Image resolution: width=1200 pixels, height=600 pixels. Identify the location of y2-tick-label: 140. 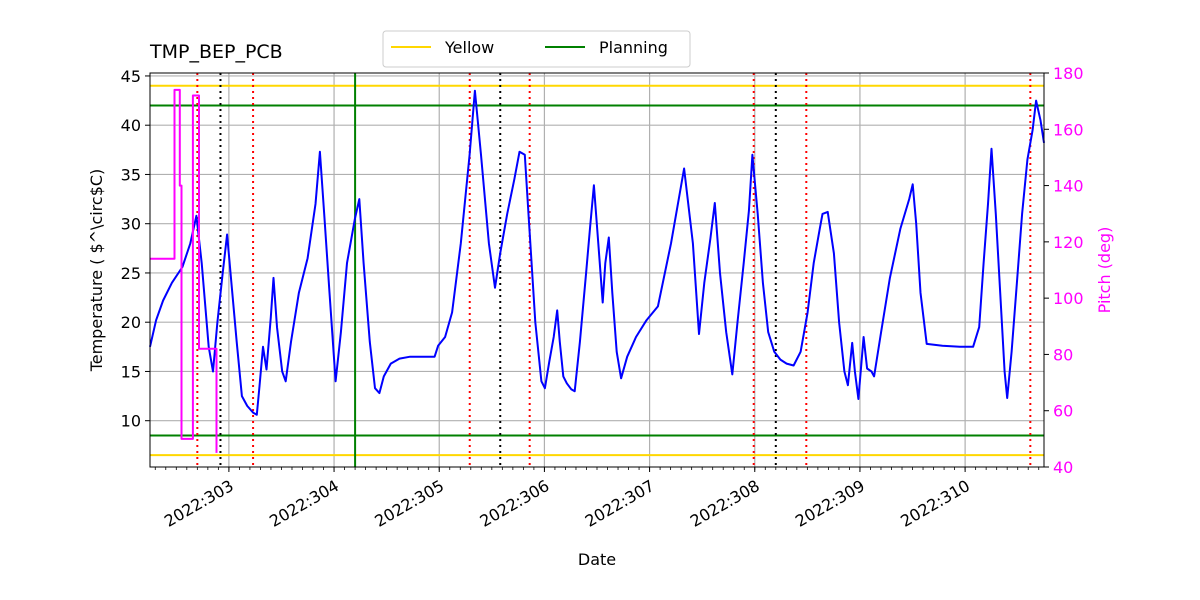
(1068, 186).